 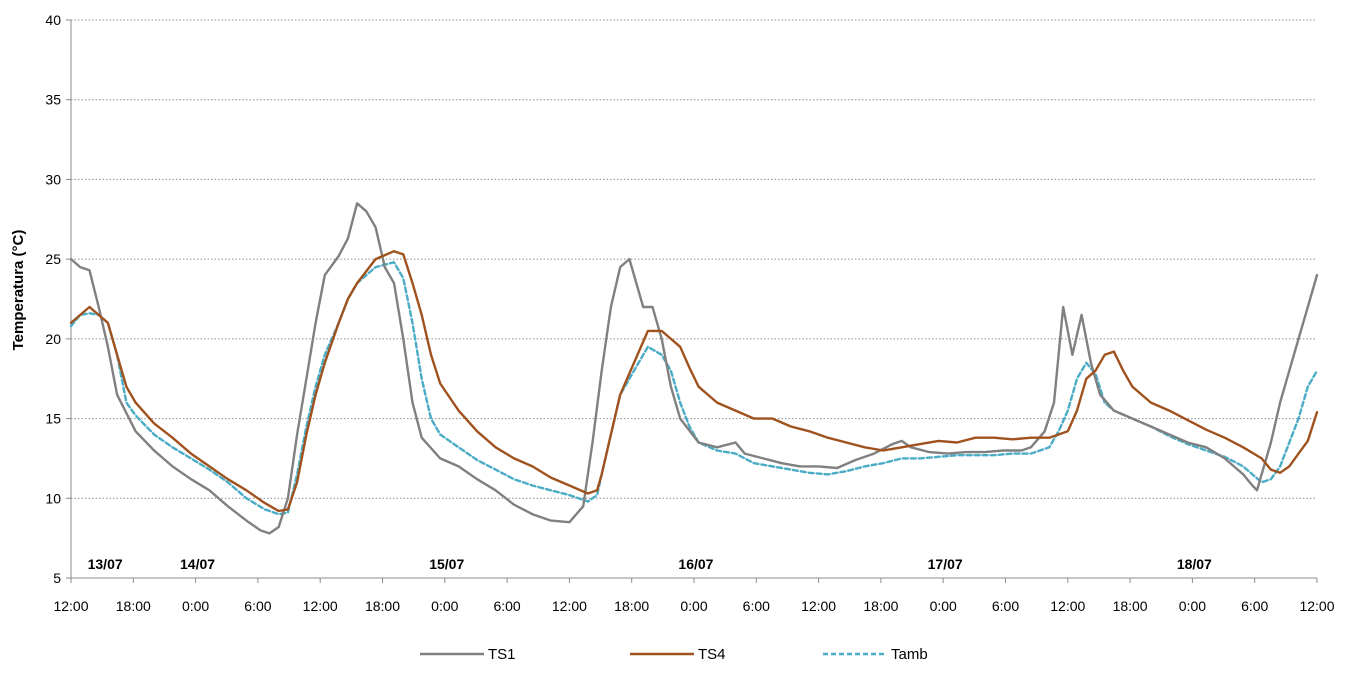 I want to click on day-label: 18/07, so click(x=1194, y=564).